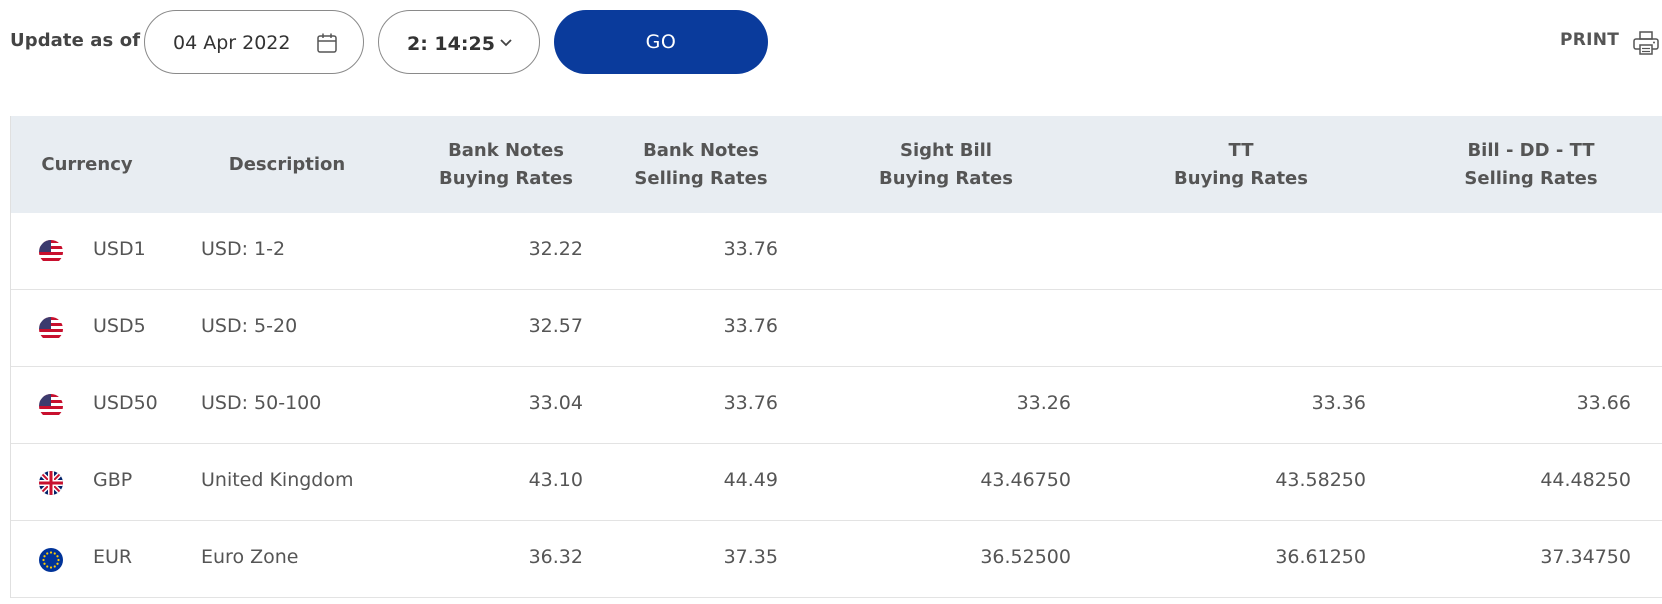 The height and width of the screenshot is (604, 1662). I want to click on bank-notes-buying-rate: 33.04, so click(555, 403).